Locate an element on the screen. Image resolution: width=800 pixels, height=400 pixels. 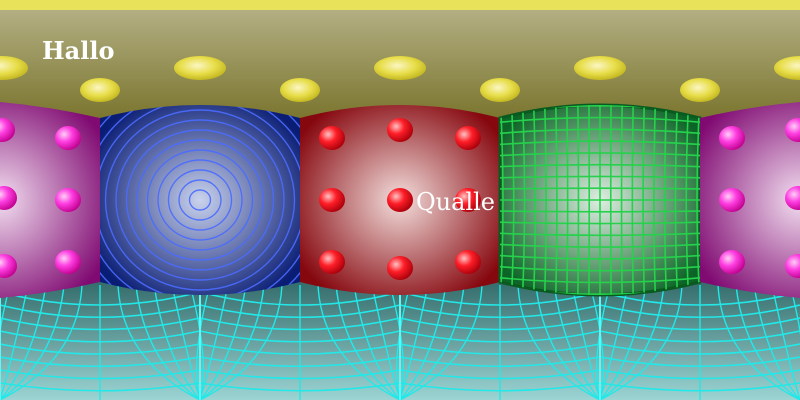
qualle-label: Qualle is located at coordinates (455, 202).